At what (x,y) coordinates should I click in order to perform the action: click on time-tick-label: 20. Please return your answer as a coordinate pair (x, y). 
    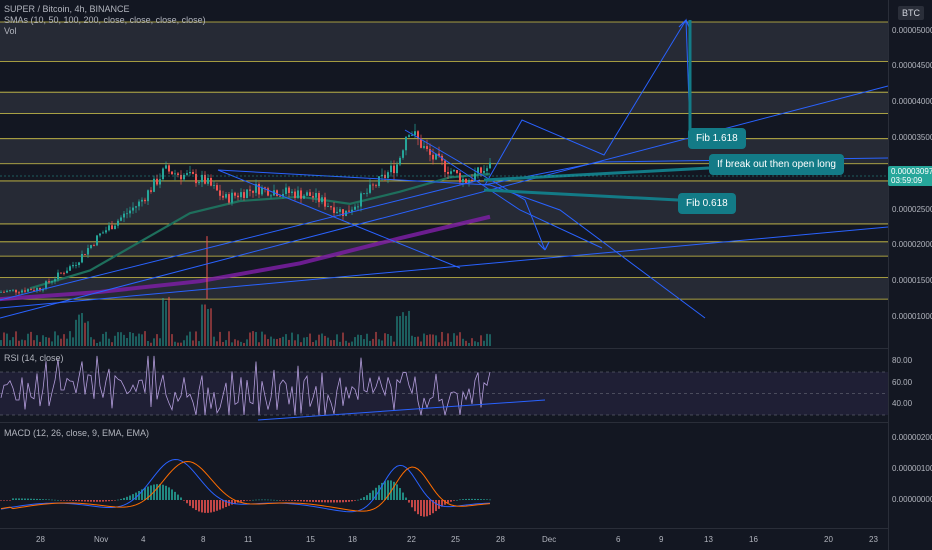
    Looking at the image, I should click on (828, 539).